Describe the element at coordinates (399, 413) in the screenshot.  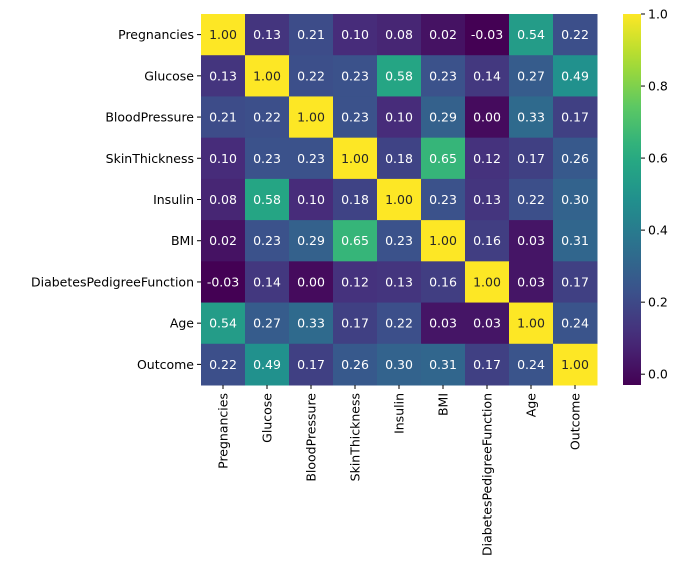
I see `x-tick-label: Insulin` at that location.